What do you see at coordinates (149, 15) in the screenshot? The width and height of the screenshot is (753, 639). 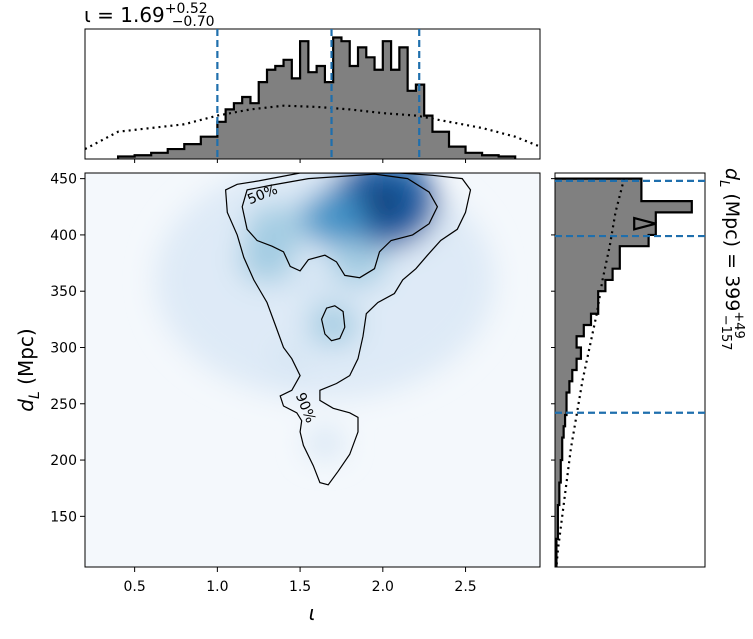 I see `top-title: ι = 1.69+0.52 −0.70` at bounding box center [149, 15].